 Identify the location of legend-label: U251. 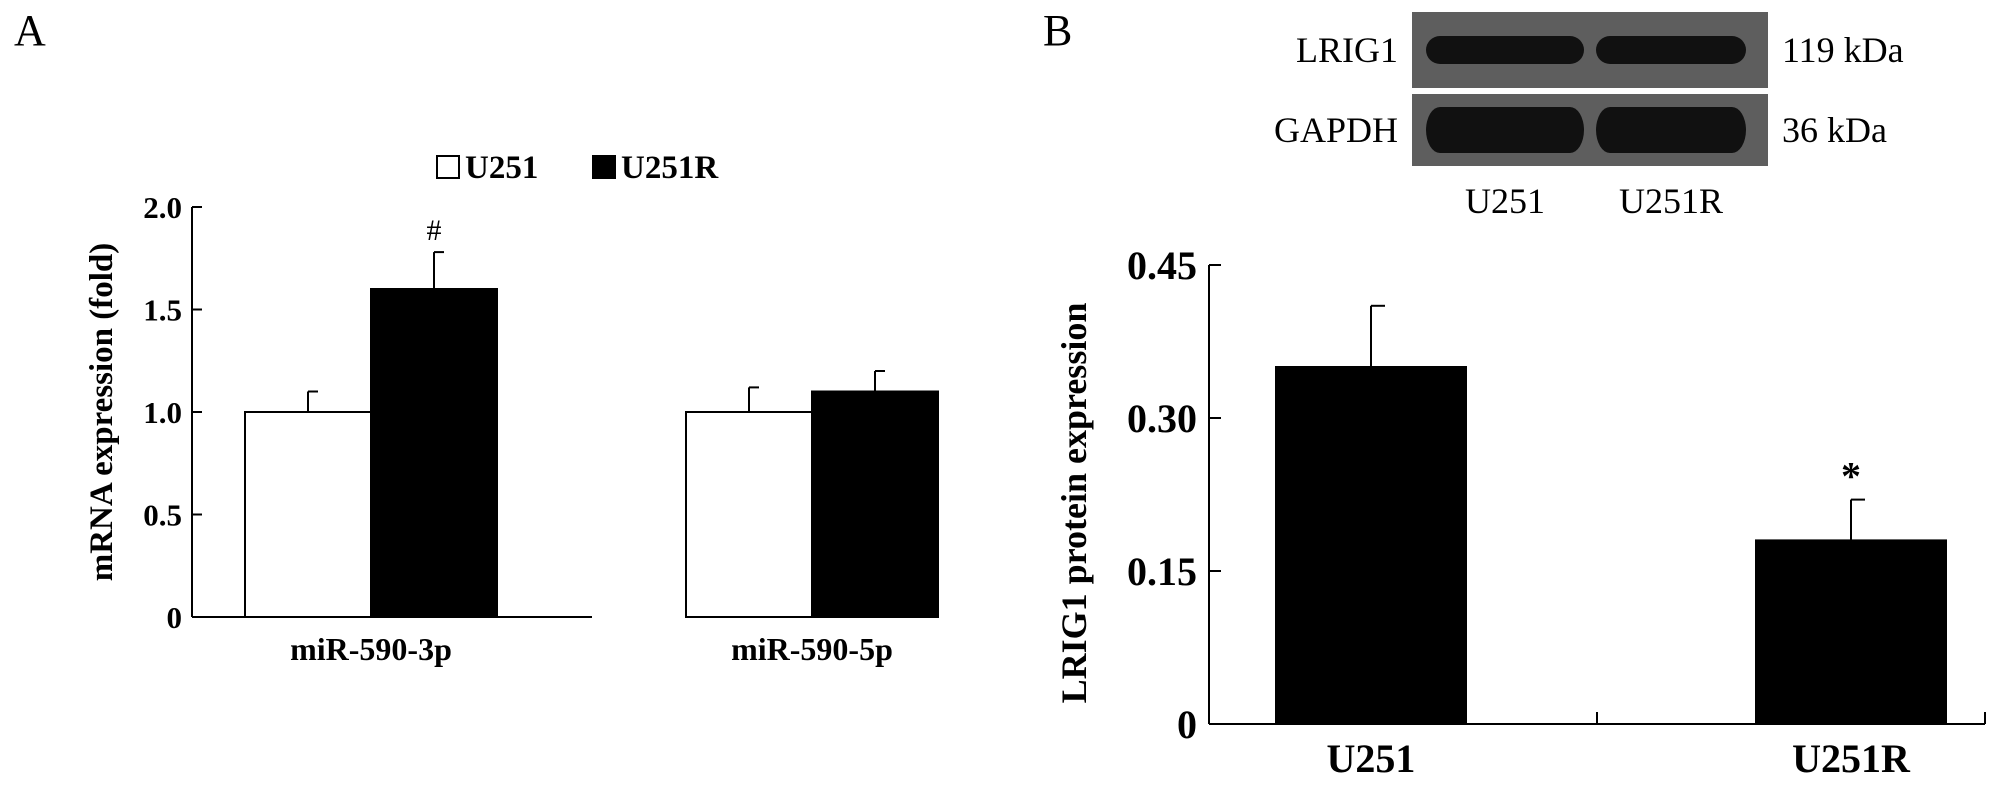
(501, 168).